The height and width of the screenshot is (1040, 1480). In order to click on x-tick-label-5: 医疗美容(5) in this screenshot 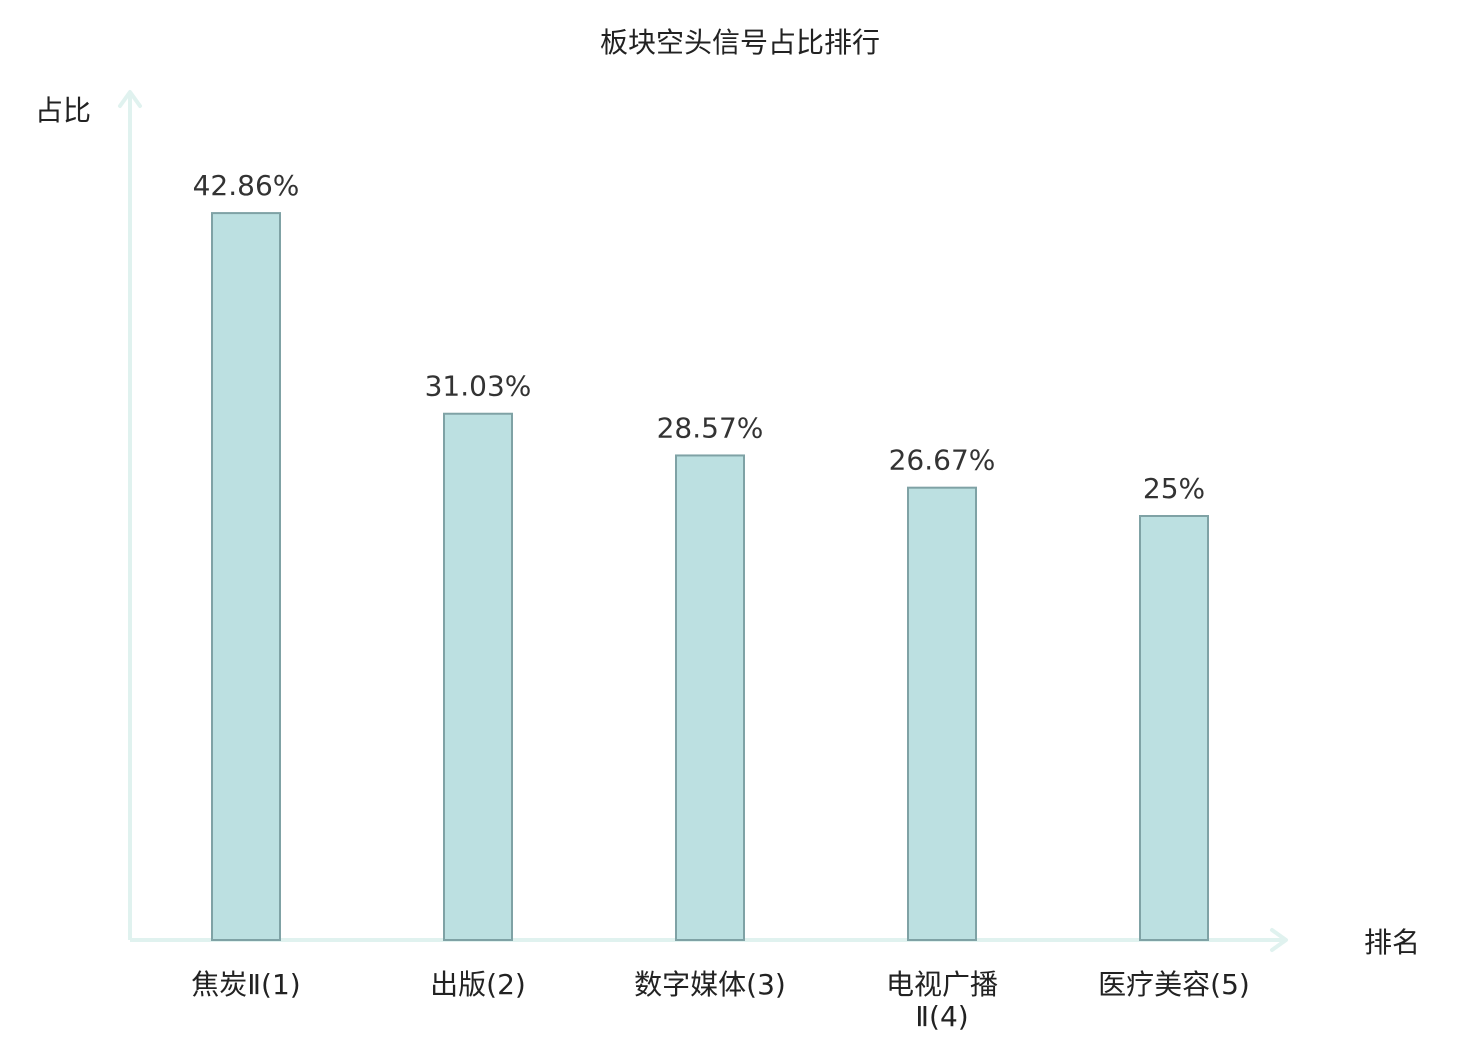, I will do `click(1174, 984)`.